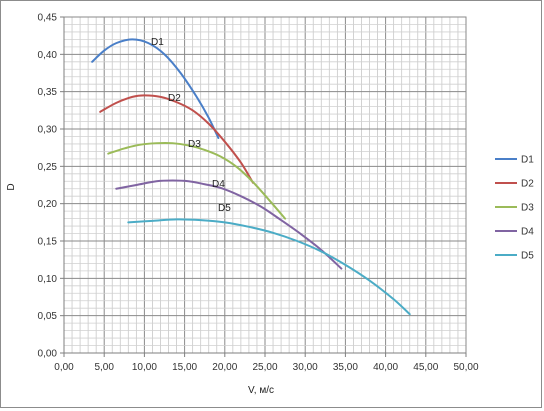 The width and height of the screenshot is (544, 411). What do you see at coordinates (48, 18) in the screenshot?
I see `y-tick-label: 0,45` at bounding box center [48, 18].